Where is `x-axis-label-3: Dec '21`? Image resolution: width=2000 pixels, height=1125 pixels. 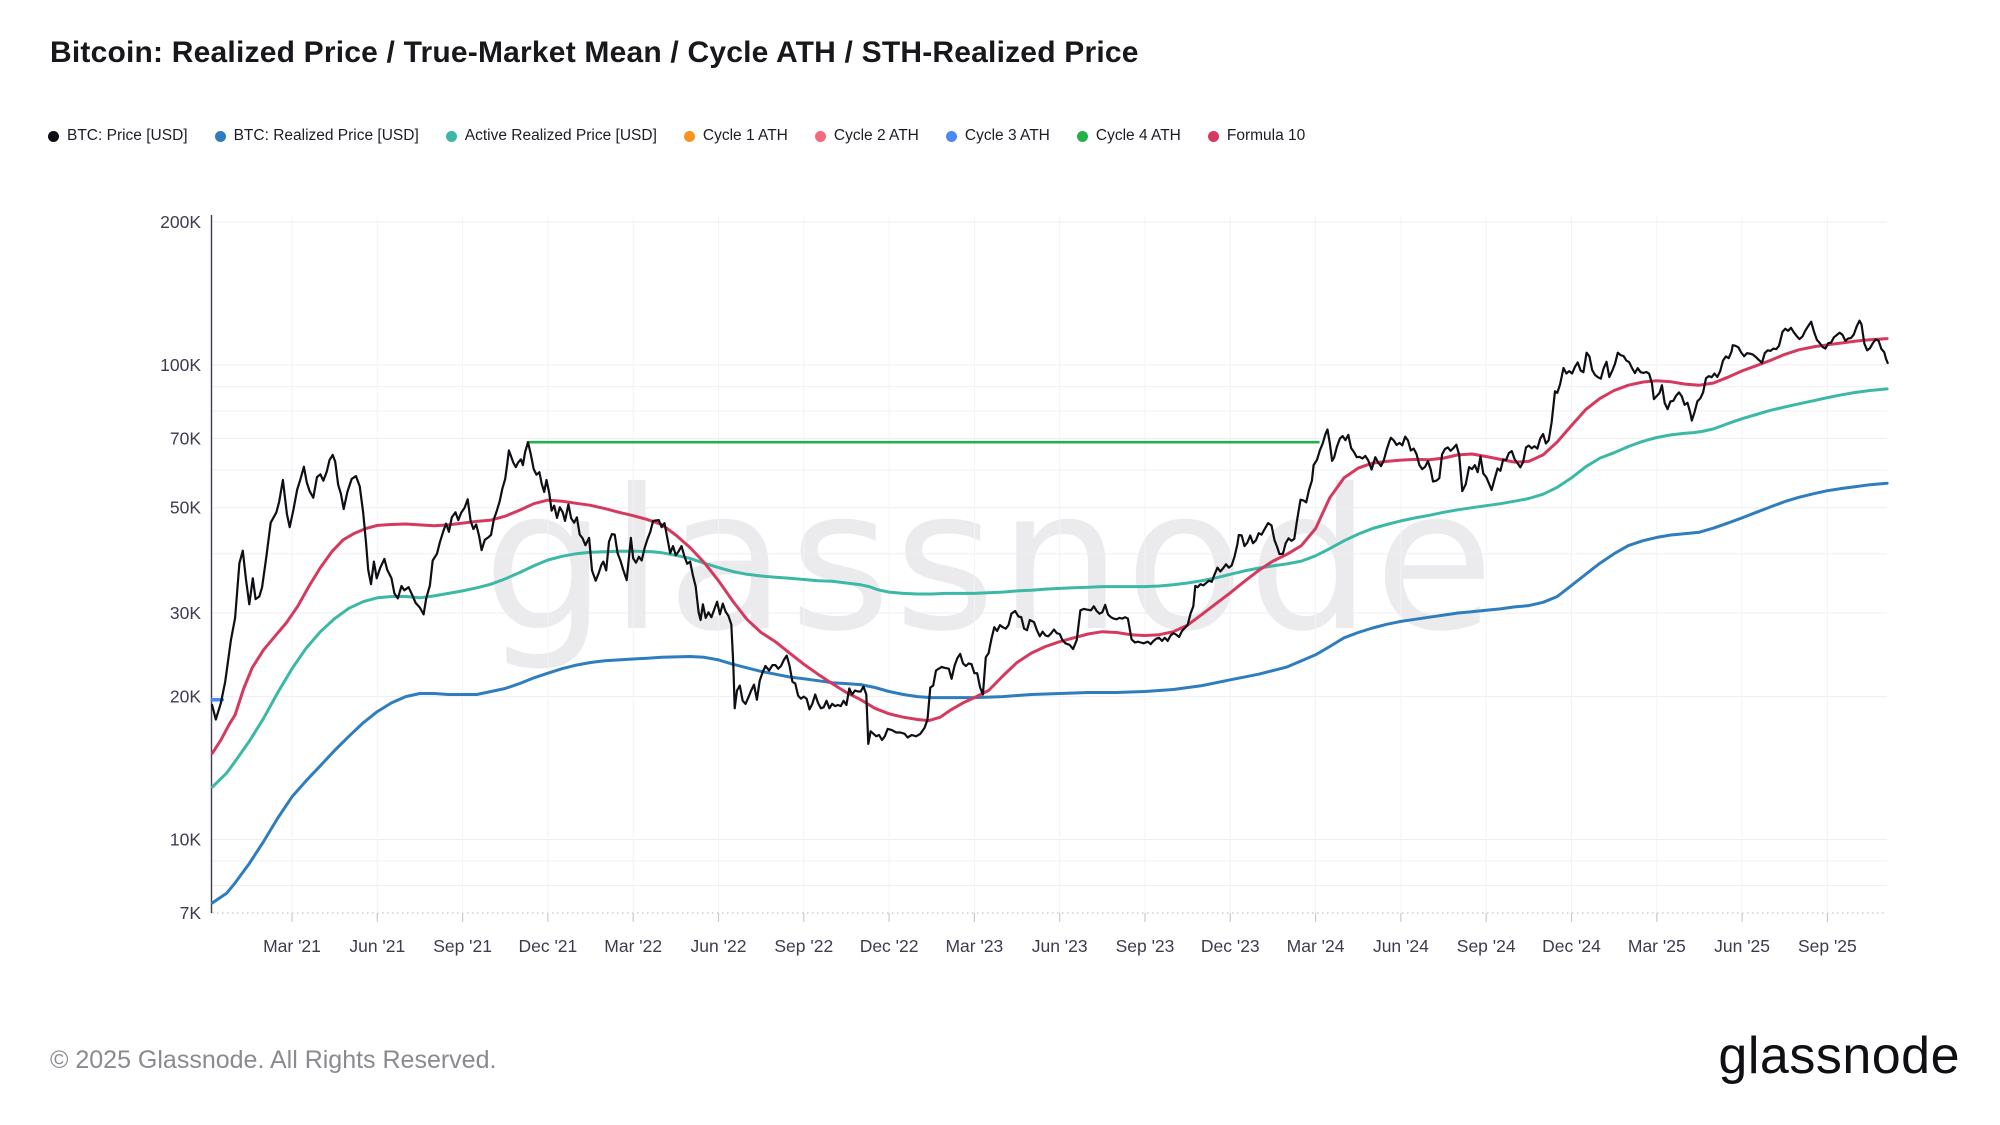 x-axis-label-3: Dec '21 is located at coordinates (547, 946).